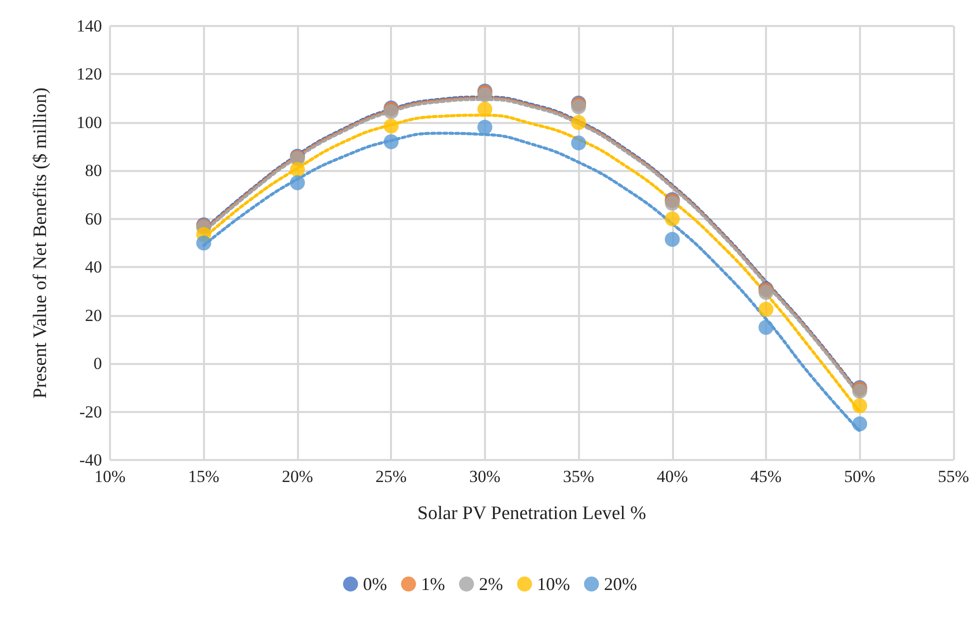 The height and width of the screenshot is (617, 980). I want to click on x-axis-title: Solar PV Penetration Level %, so click(531, 513).